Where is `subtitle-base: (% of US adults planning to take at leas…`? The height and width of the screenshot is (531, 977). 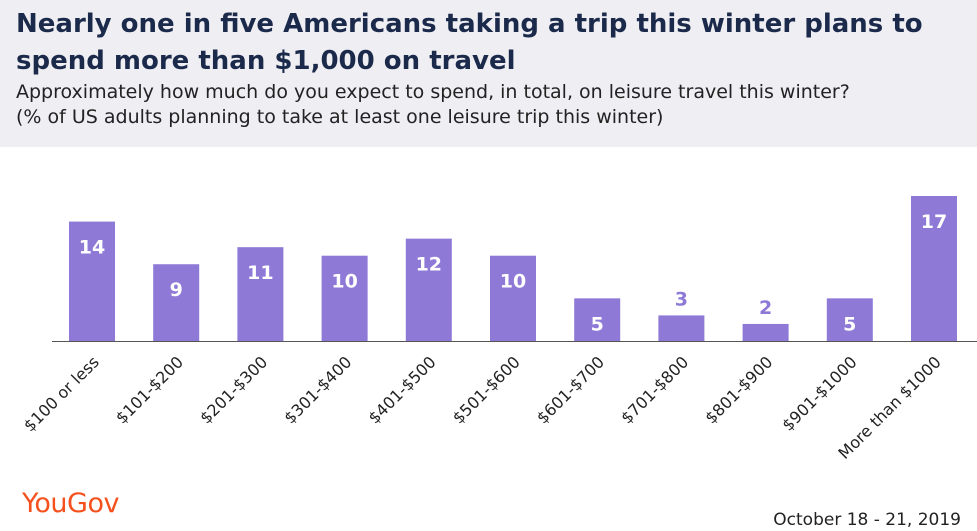 subtitle-base: (% of US adults planning to take at leas… is located at coordinates (340, 117).